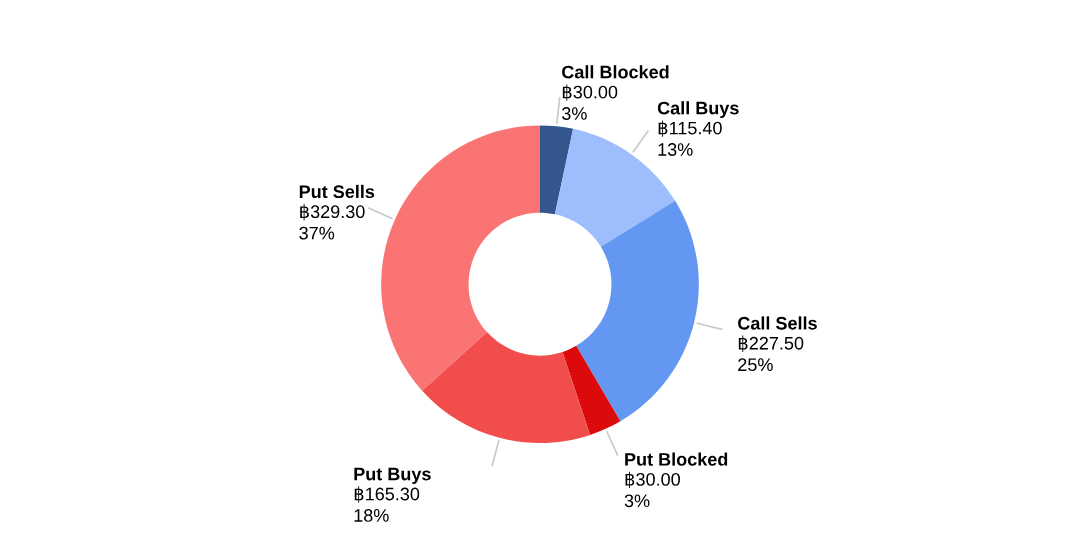 Image resolution: width=1080 pixels, height=543 pixels. What do you see at coordinates (698, 110) in the screenshot?
I see `slice-label: Call Buys` at bounding box center [698, 110].